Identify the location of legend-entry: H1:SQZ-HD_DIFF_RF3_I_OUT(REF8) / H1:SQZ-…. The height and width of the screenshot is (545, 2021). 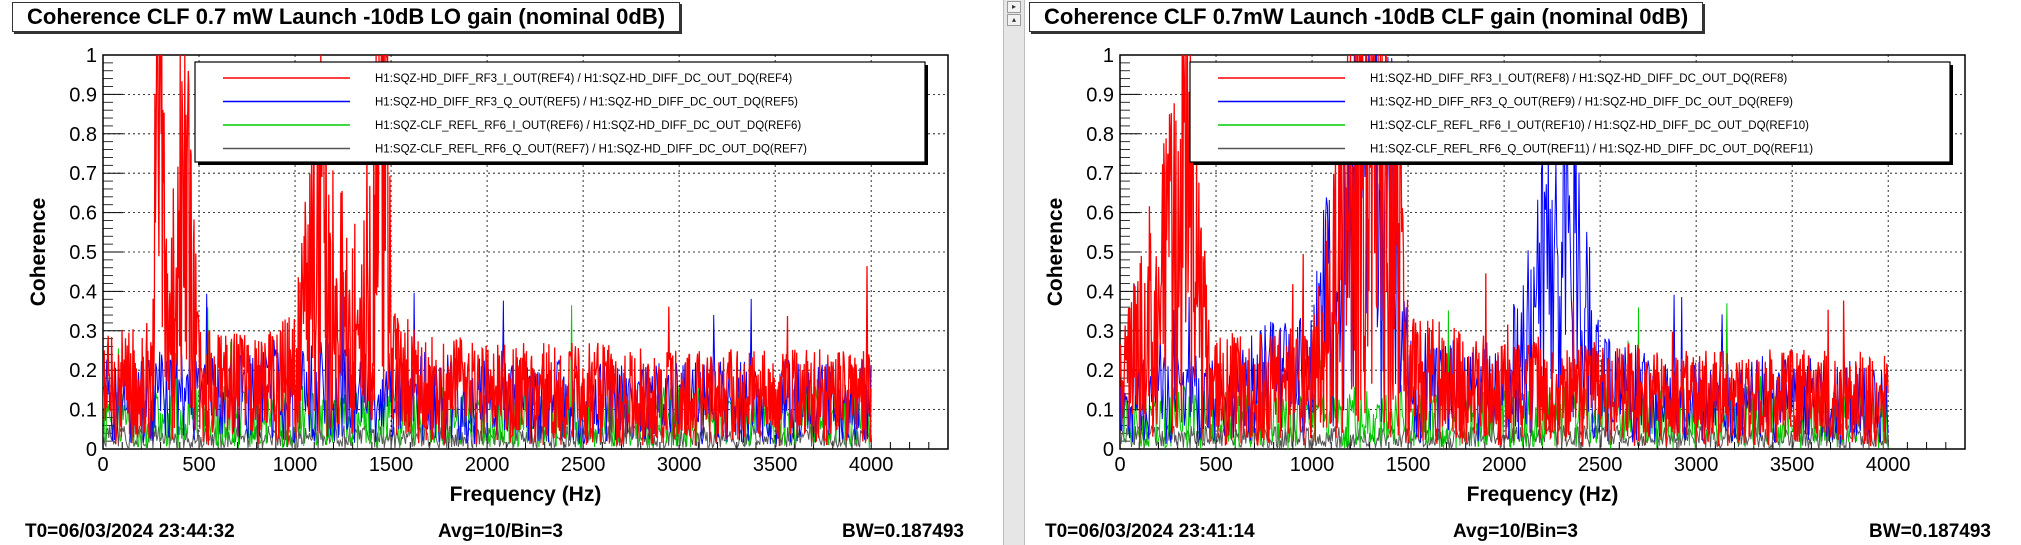
(1578, 79).